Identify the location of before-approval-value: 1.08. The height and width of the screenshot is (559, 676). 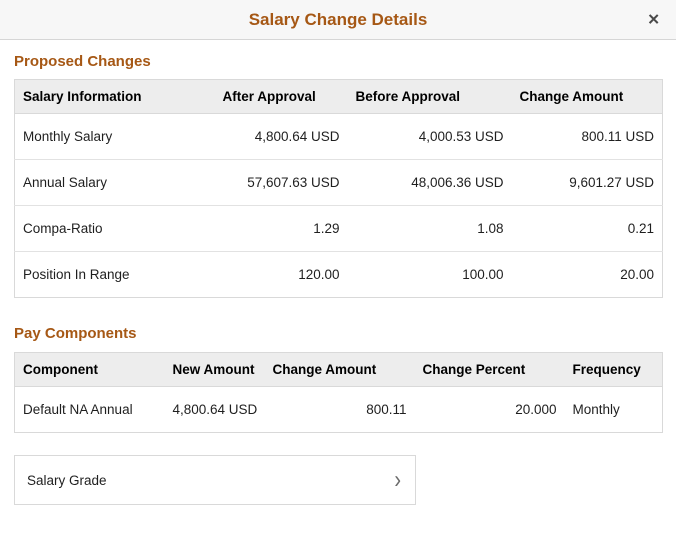
(429, 228).